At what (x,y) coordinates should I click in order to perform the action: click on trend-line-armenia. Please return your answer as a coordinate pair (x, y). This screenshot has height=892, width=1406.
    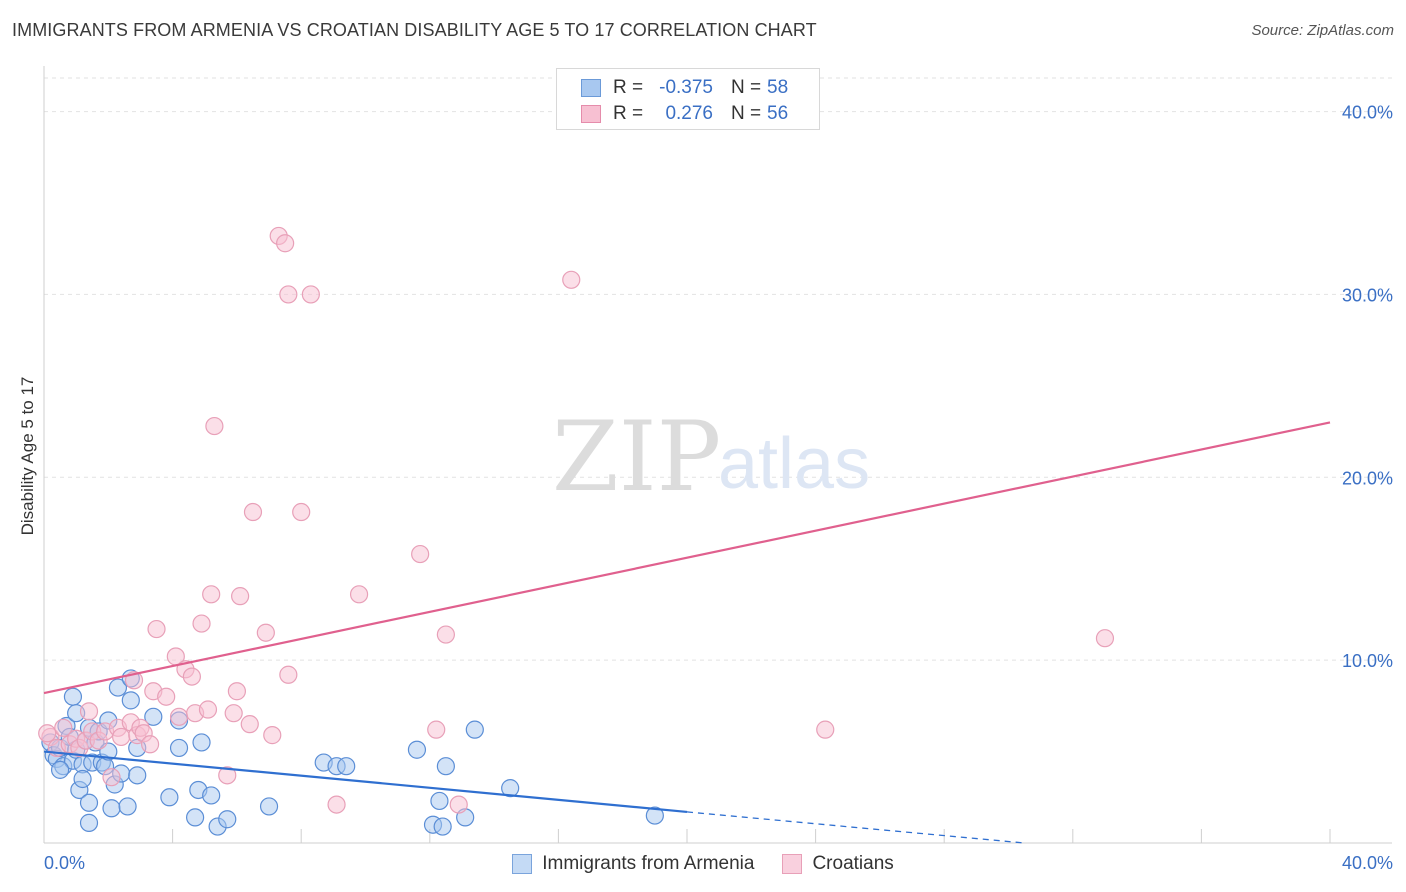
    Looking at the image, I should click on (365, 782).